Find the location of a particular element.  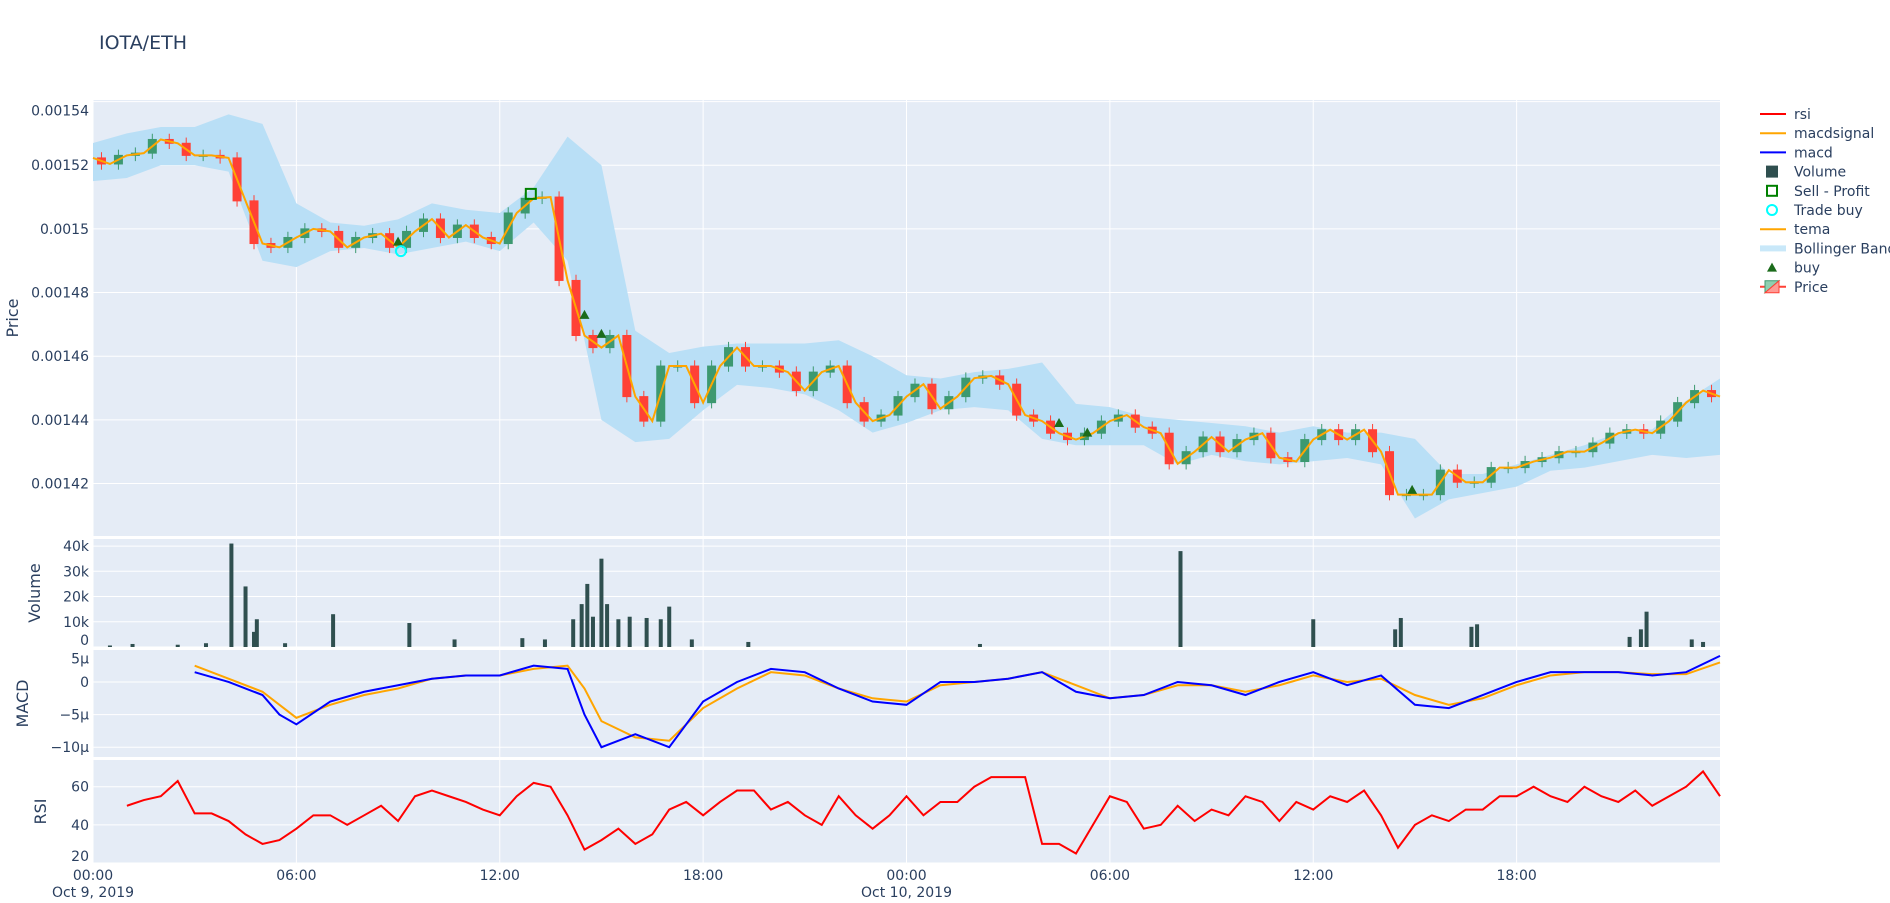

y-axis-title: Price is located at coordinates (12, 317).